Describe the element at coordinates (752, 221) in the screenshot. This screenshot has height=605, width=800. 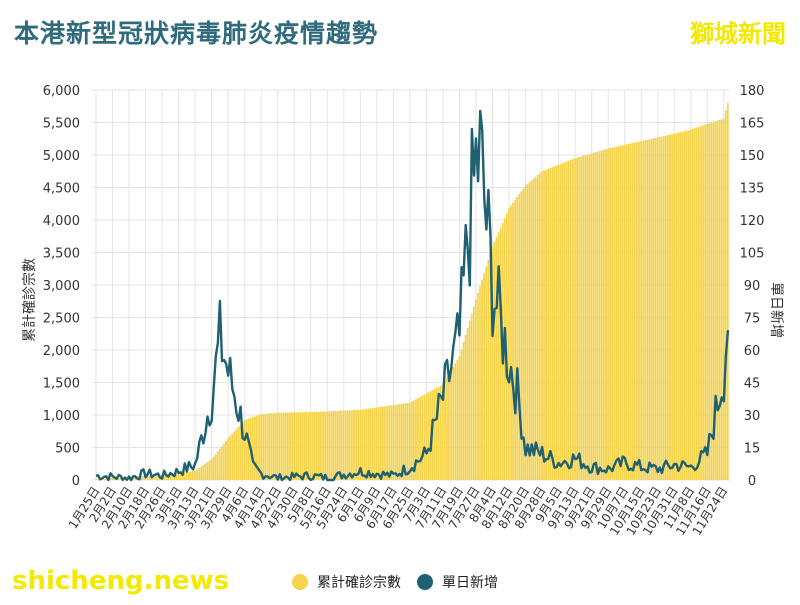
I see `right-tick-label: 120` at that location.